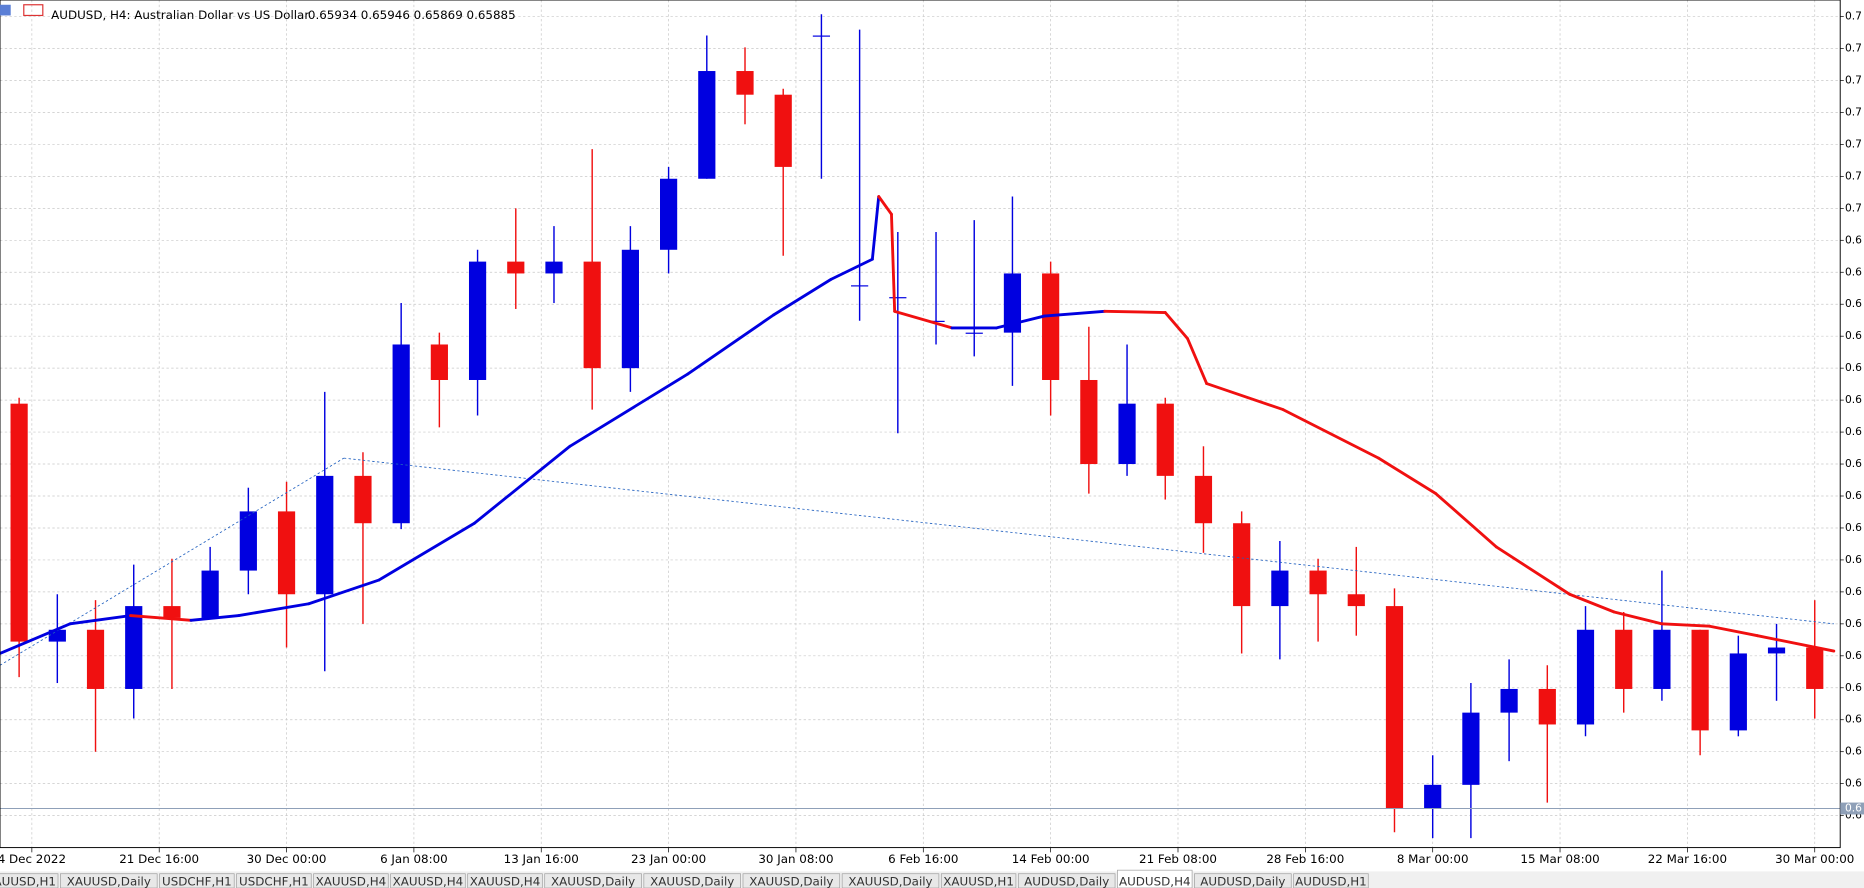 The width and height of the screenshot is (1864, 888). Describe the element at coordinates (159, 859) in the screenshot. I see `x-tick-label: 21 Dec 16:00` at that location.